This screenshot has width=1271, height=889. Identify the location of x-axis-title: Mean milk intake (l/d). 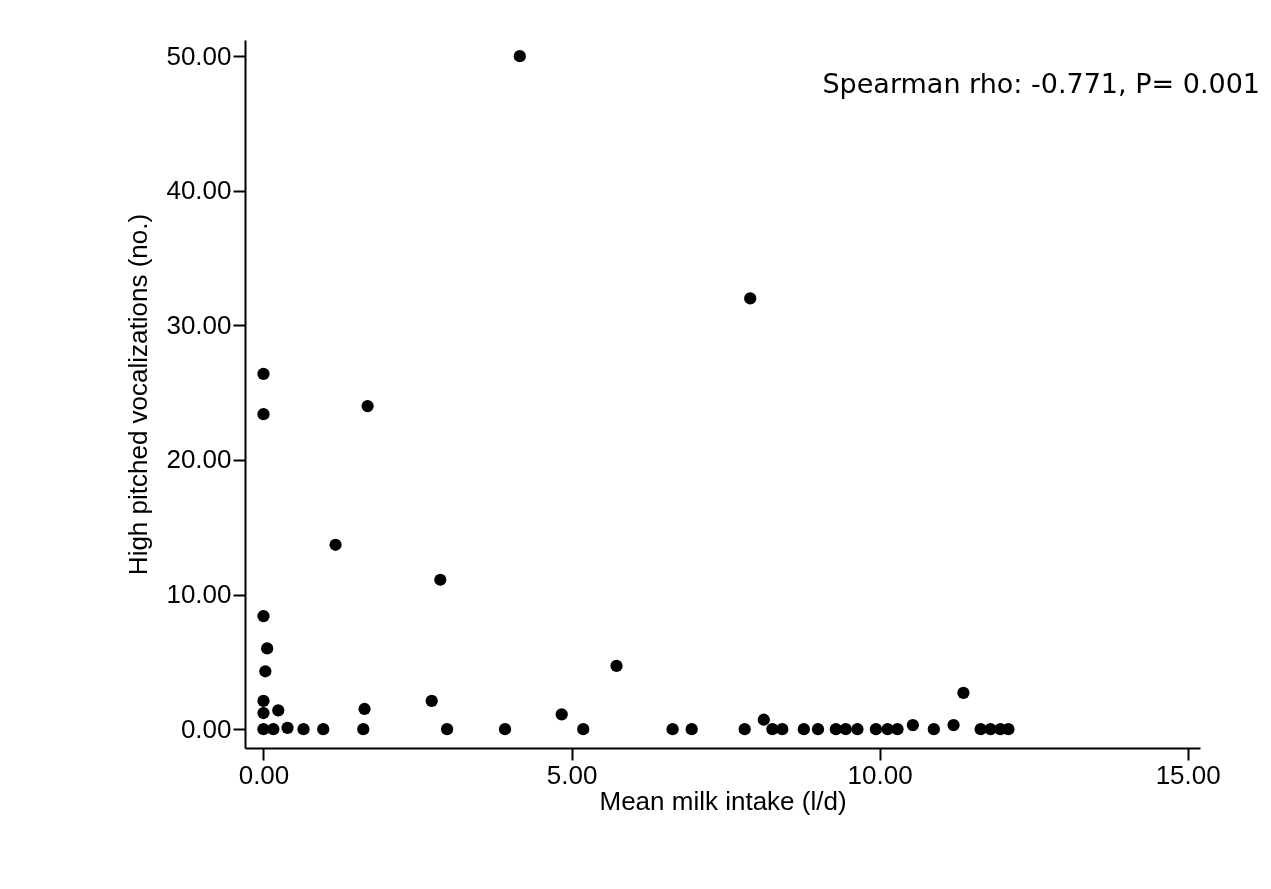
(723, 800).